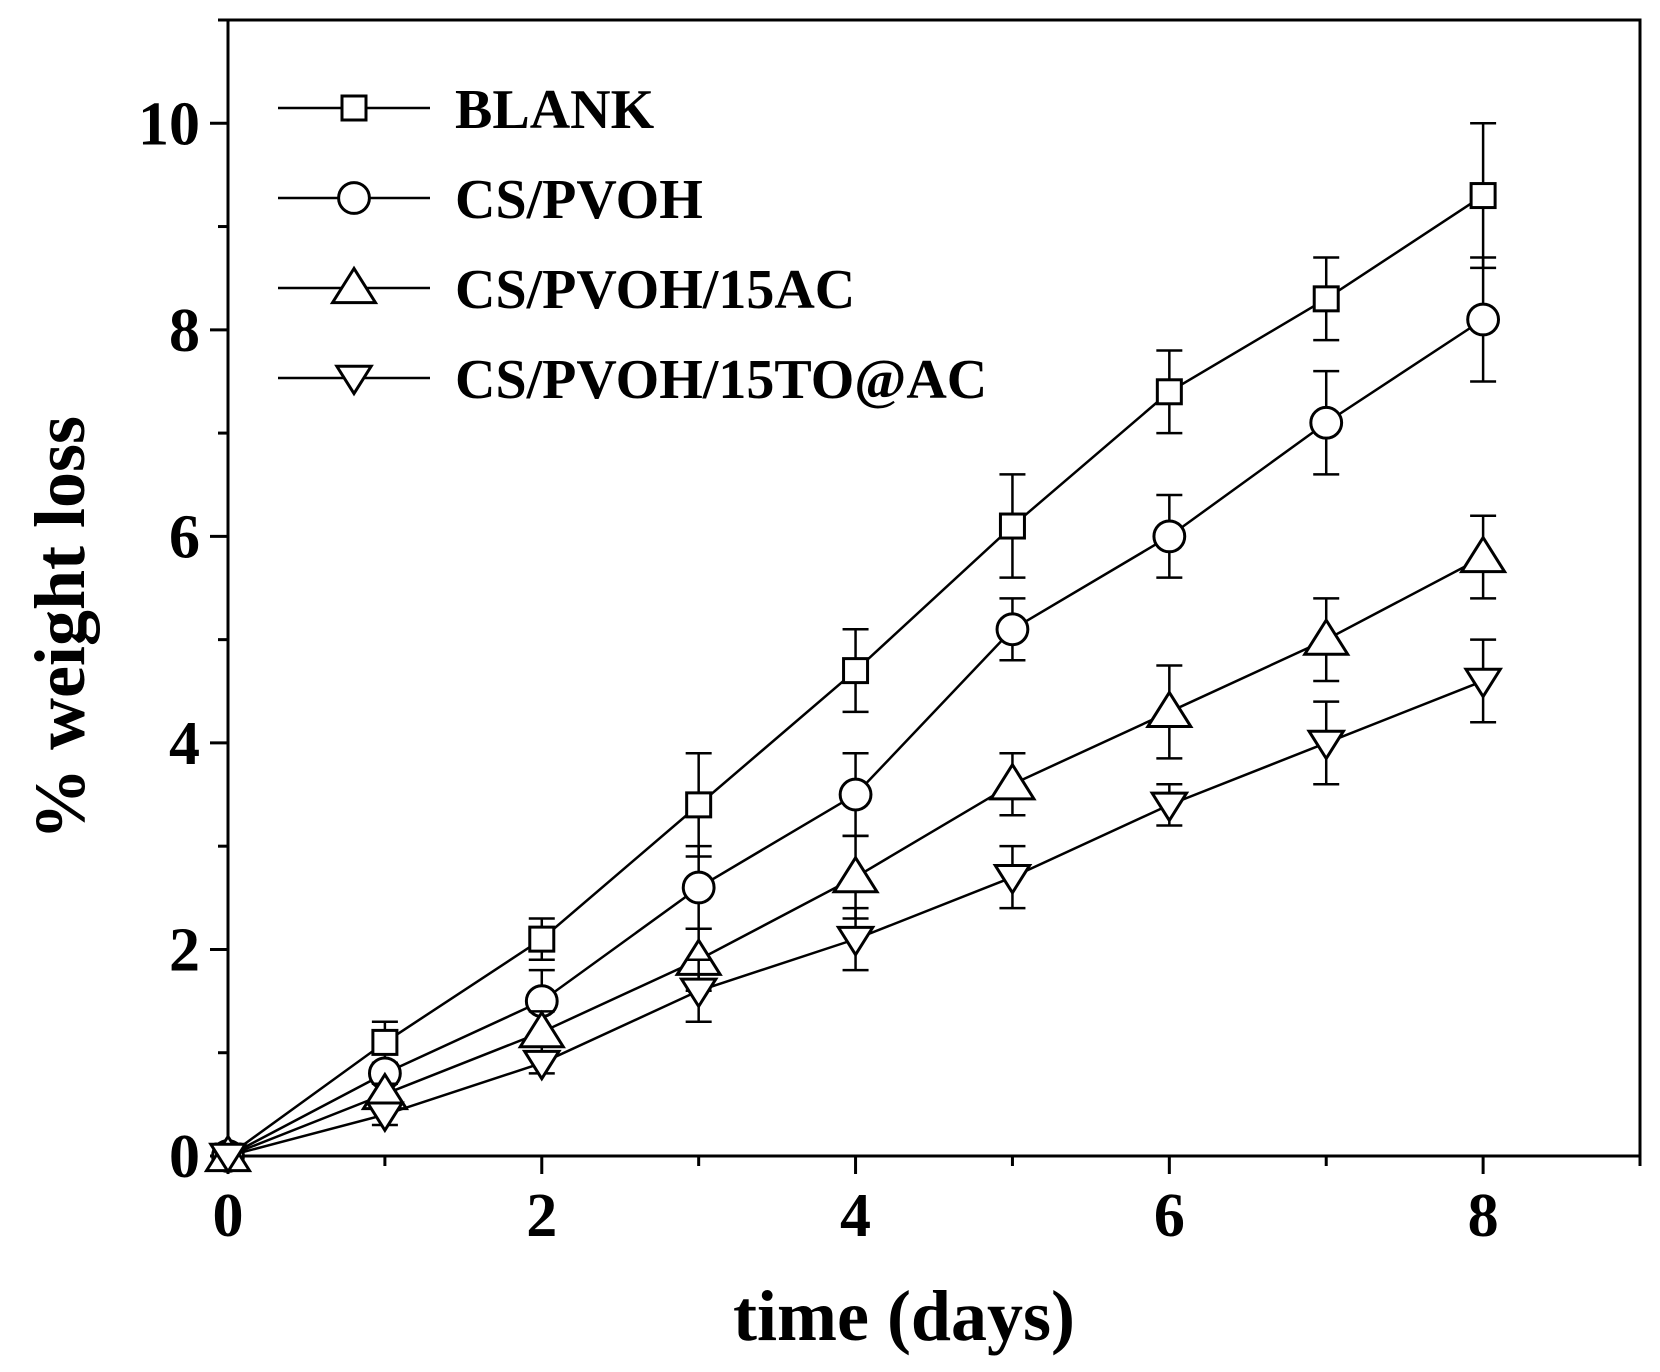 This screenshot has height=1372, width=1660. Describe the element at coordinates (184, 1157) in the screenshot. I see `y-tick-label: 0` at that location.